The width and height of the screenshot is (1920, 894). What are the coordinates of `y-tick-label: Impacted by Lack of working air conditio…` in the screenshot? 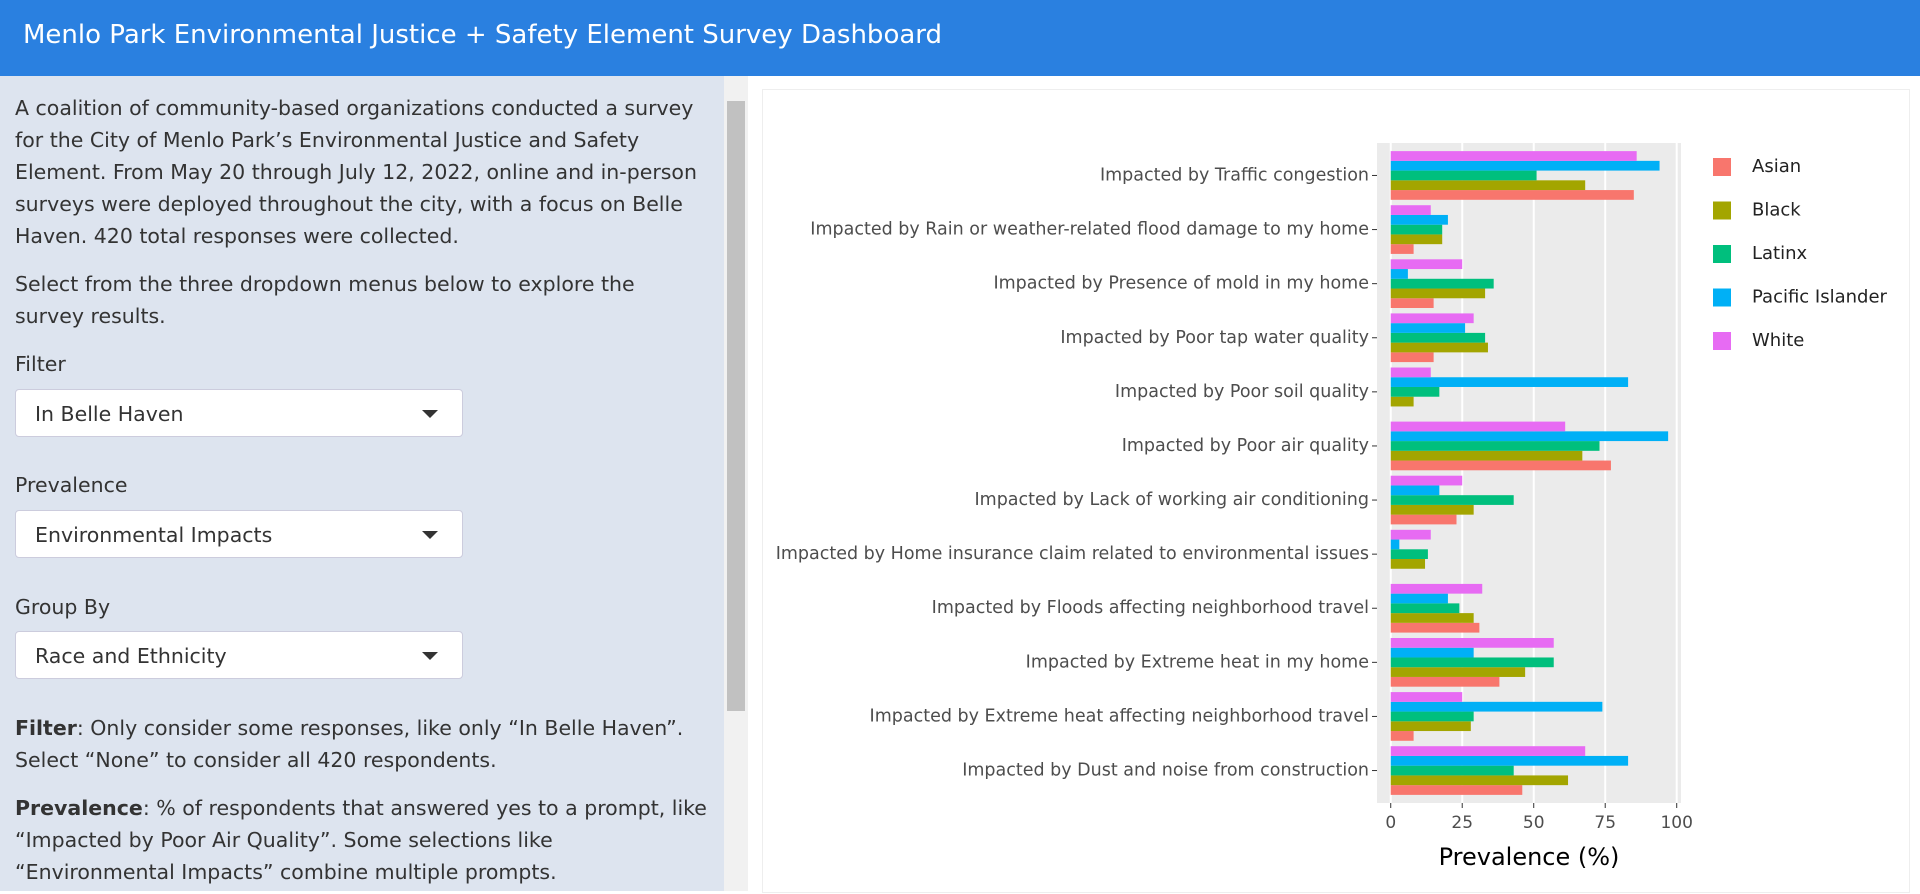 It's located at (1171, 500).